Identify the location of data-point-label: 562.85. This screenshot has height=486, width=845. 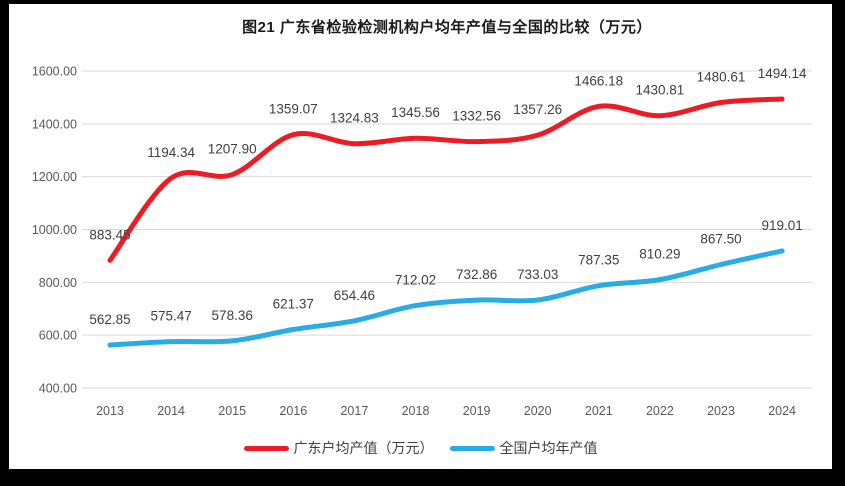
(109, 319).